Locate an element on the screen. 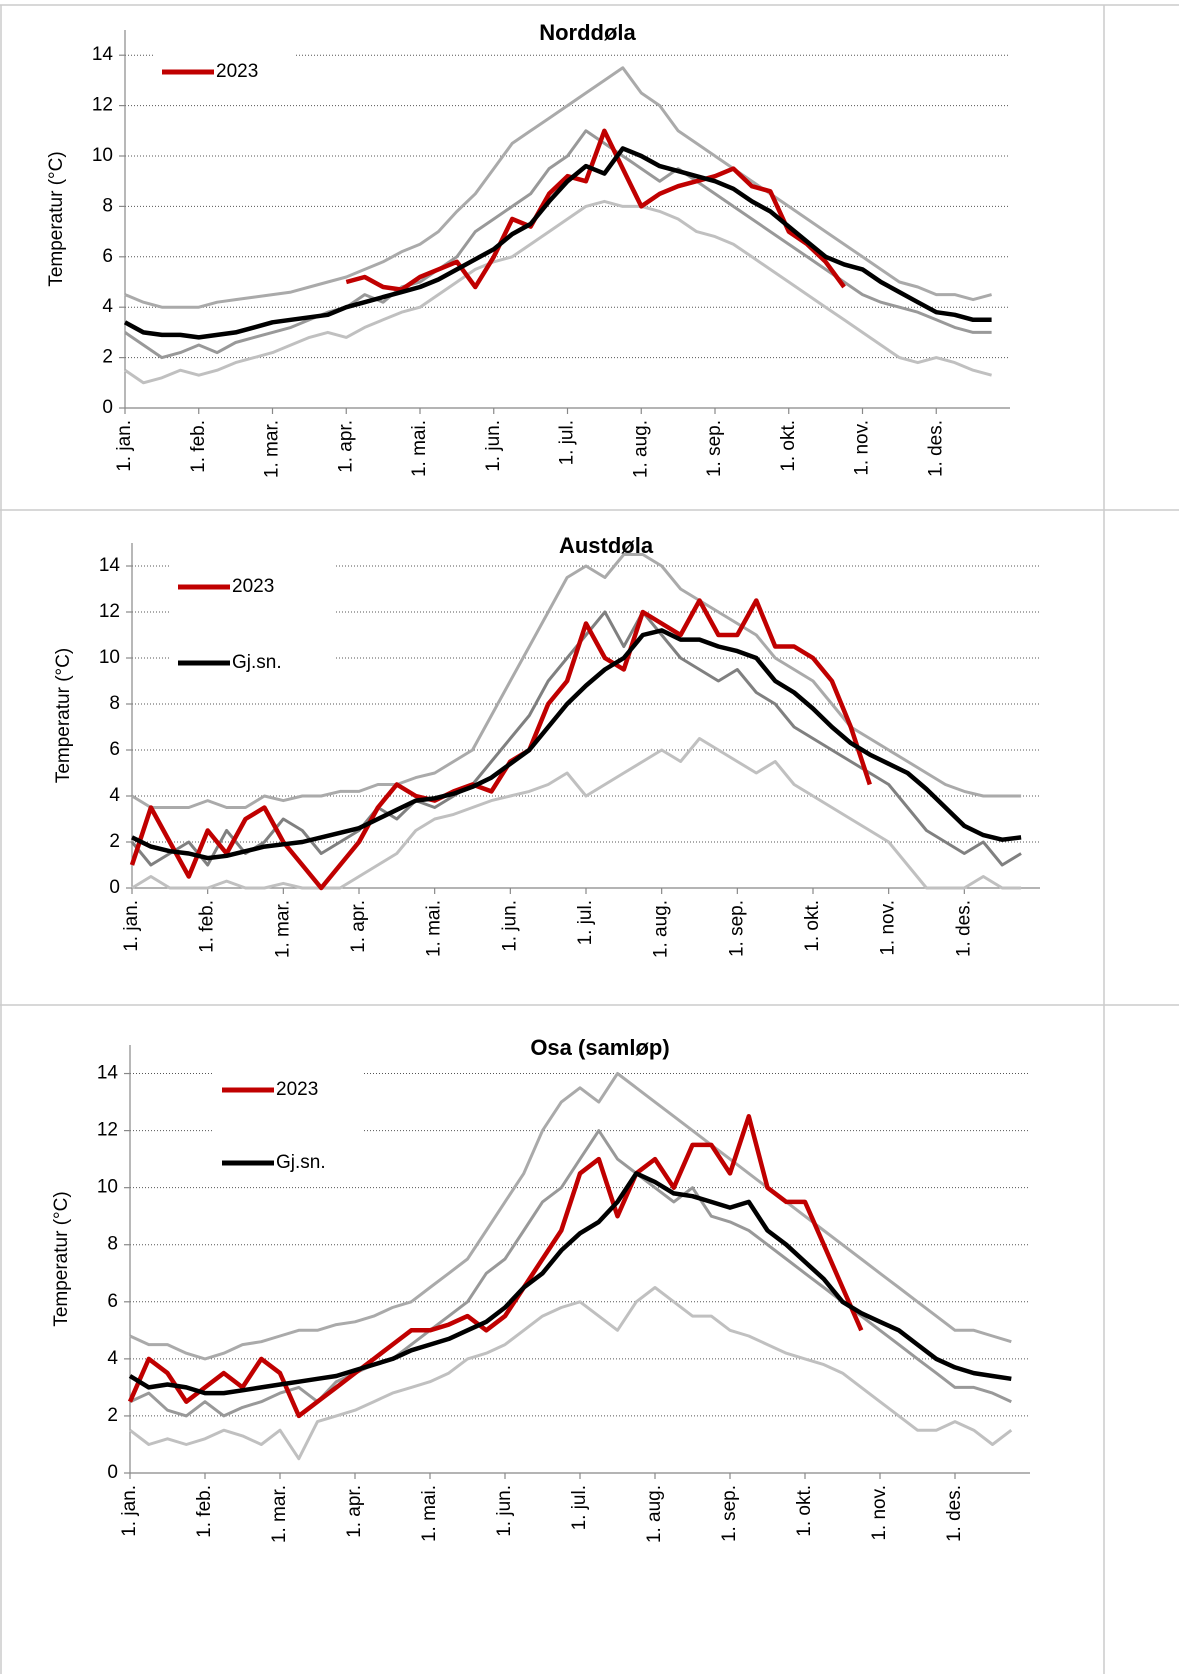 The image size is (1179, 1674). chart-title: Osa (samløp) is located at coordinates (599, 1047).